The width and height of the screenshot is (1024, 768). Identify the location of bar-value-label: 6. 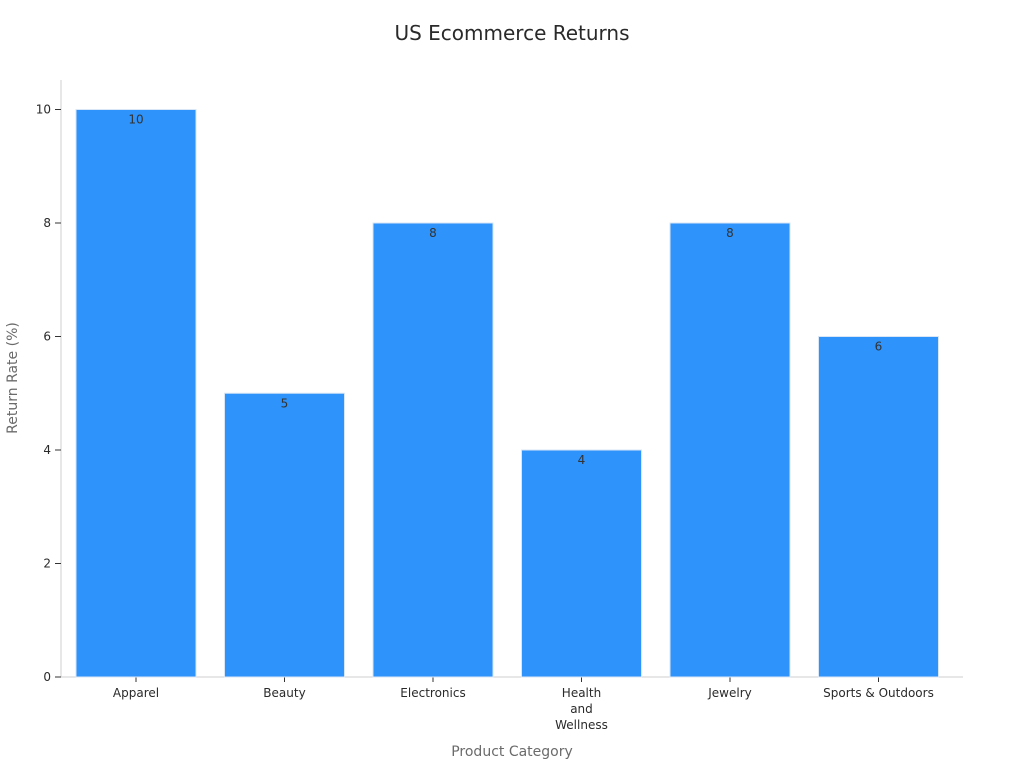
(879, 347).